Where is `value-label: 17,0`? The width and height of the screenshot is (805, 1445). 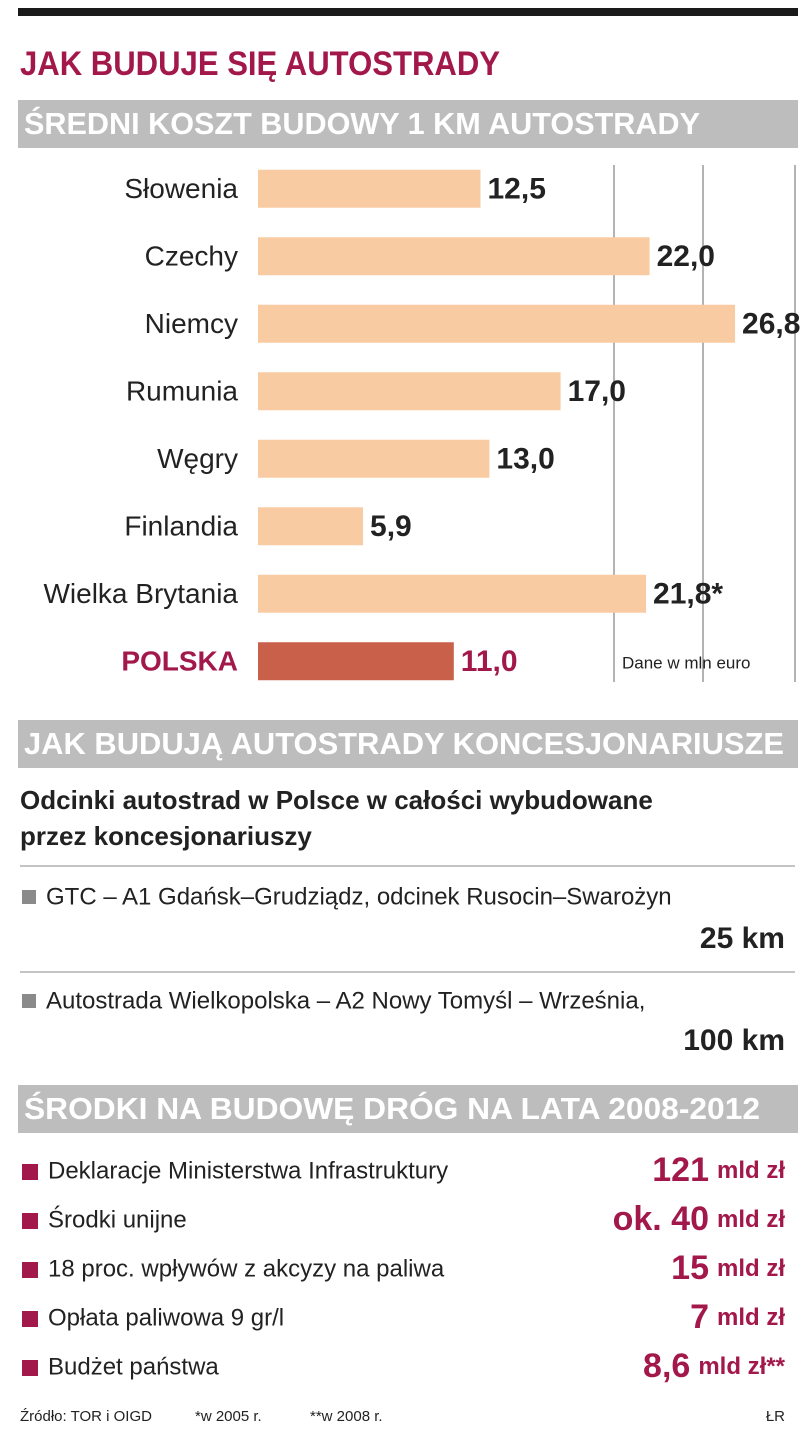 value-label: 17,0 is located at coordinates (597, 391).